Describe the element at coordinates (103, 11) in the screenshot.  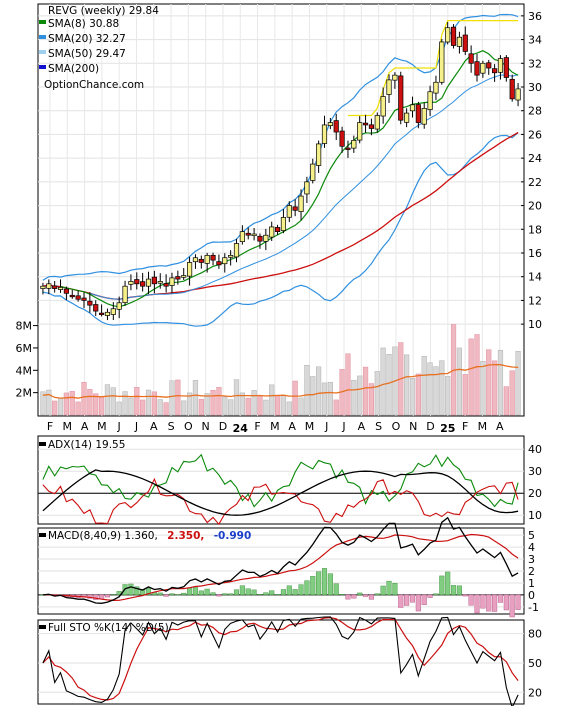
I see `price-title: REVG (weekly) 29.84` at that location.